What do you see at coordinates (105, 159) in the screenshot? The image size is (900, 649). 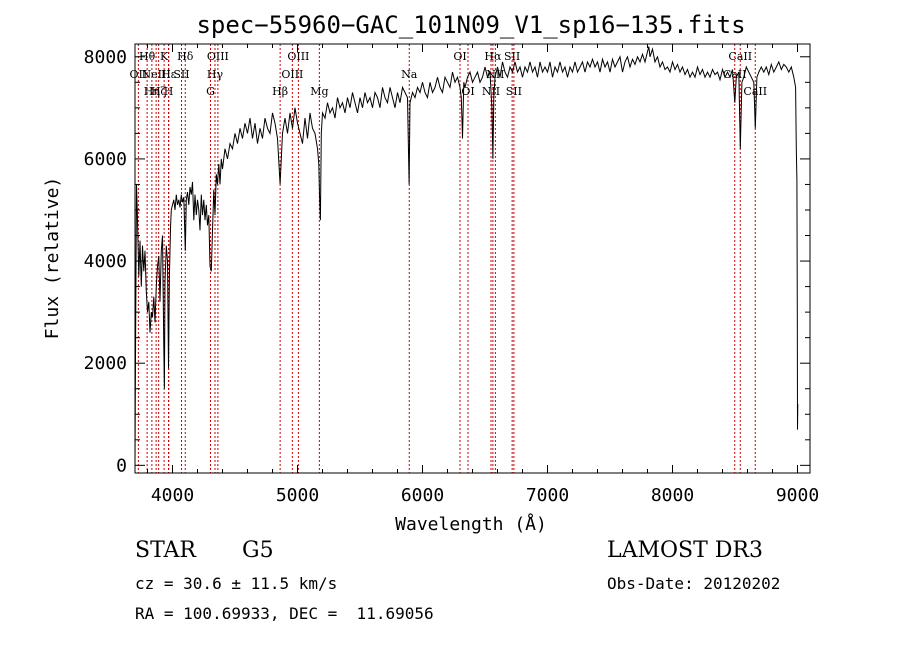 I see `y-tick-label: 6000` at bounding box center [105, 159].